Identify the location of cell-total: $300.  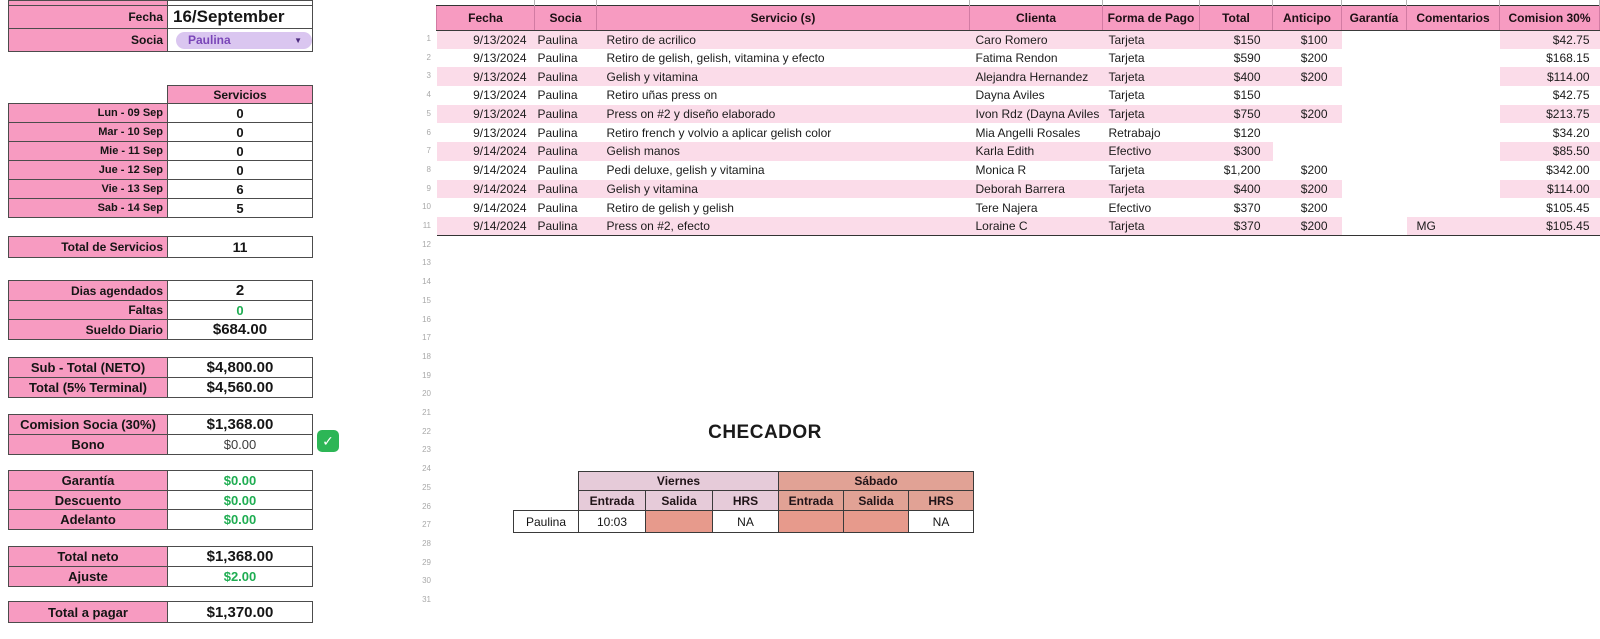
(1236, 151).